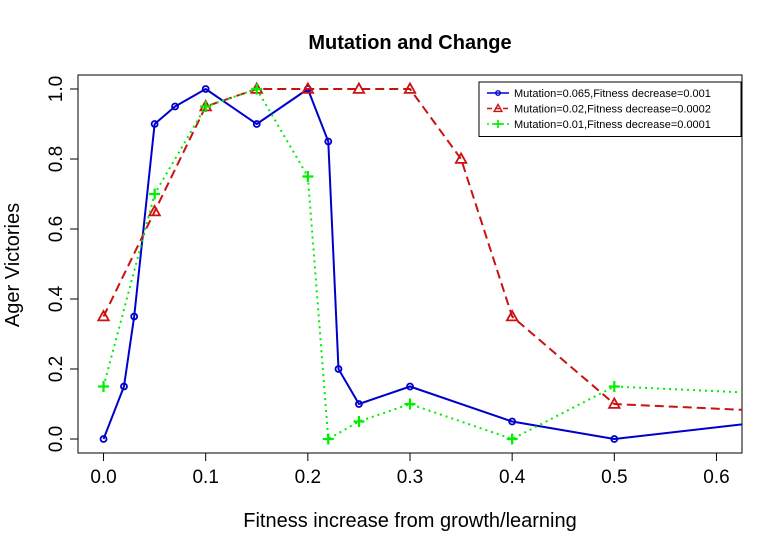 This screenshot has width=782, height=550. Describe the element at coordinates (614, 477) in the screenshot. I see `x-tick-label: 0.5` at that location.